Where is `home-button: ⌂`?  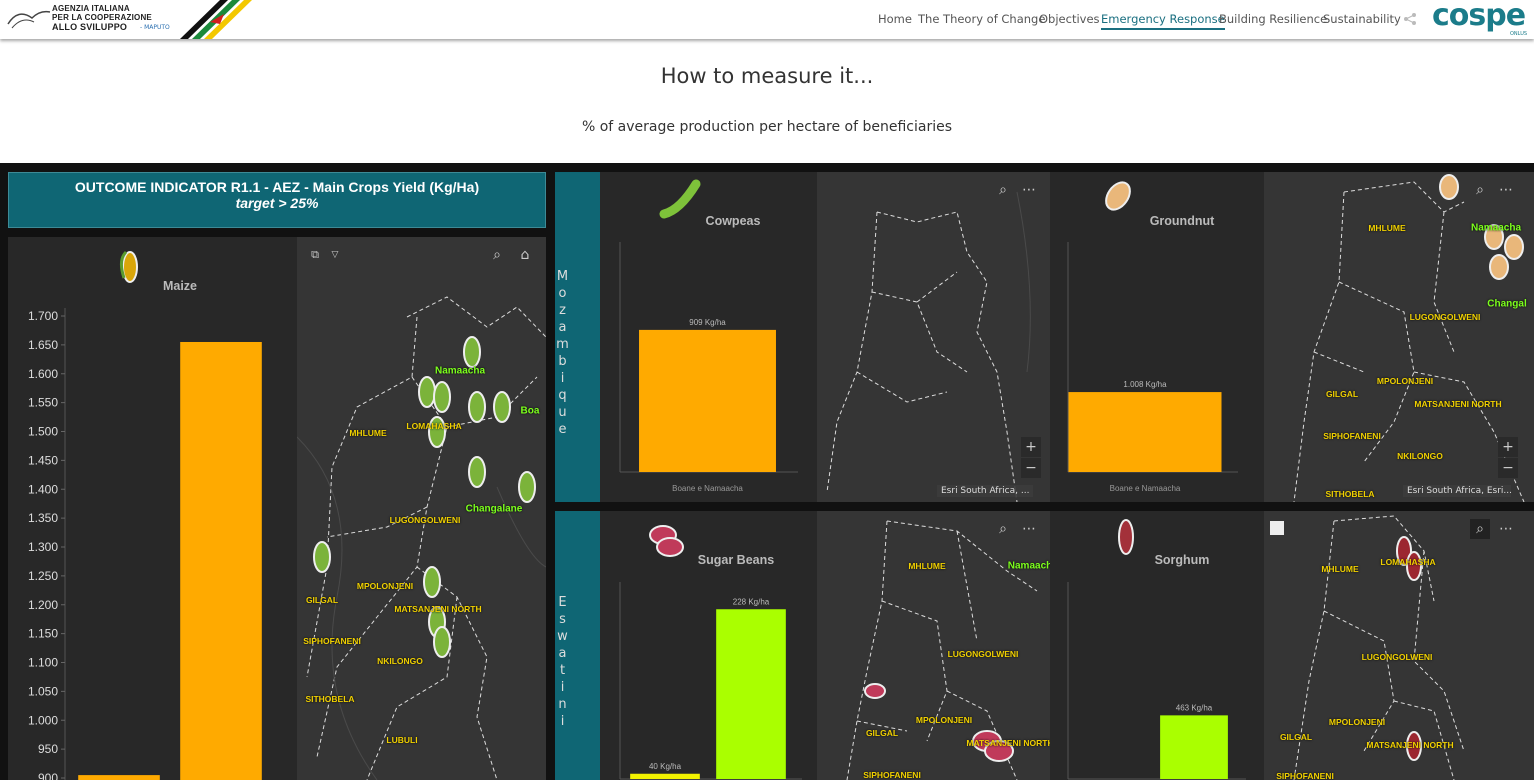 home-button: ⌂ is located at coordinates (525, 255).